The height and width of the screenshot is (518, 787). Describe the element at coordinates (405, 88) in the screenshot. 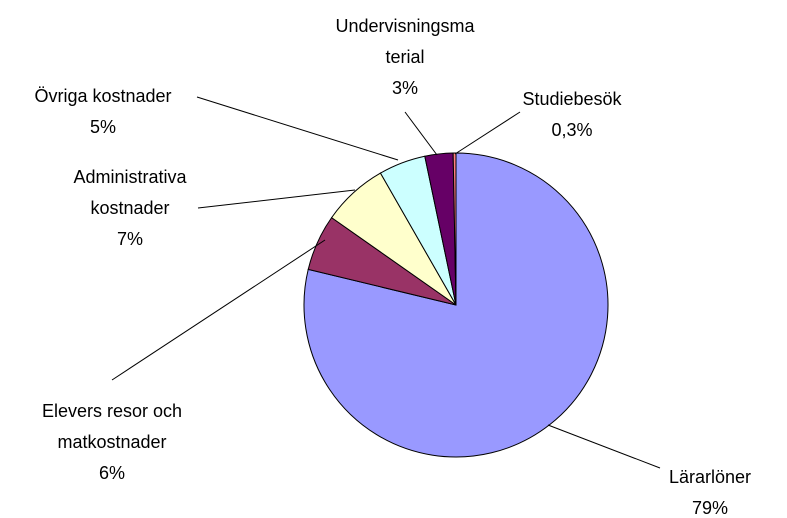

I see `value-label: 3%` at that location.